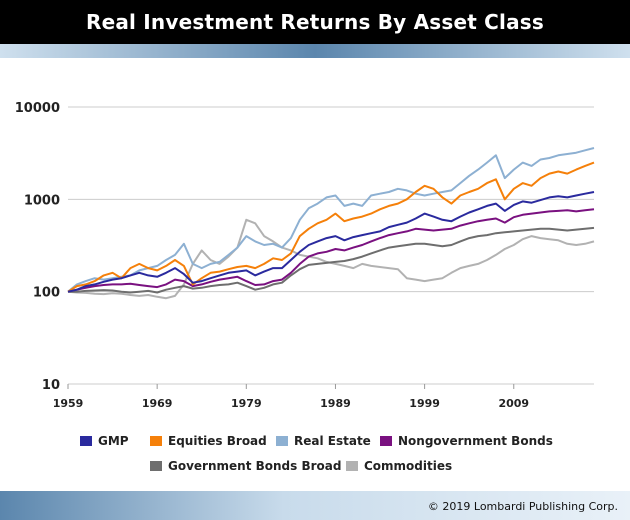 The image size is (630, 520). I want to click on legend-swatch-equities-broad, so click(156, 441).